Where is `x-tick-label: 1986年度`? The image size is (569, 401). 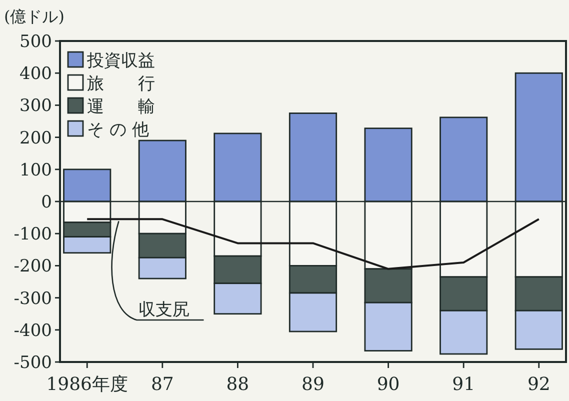
x-tick-label: 1986年度 is located at coordinates (87, 384).